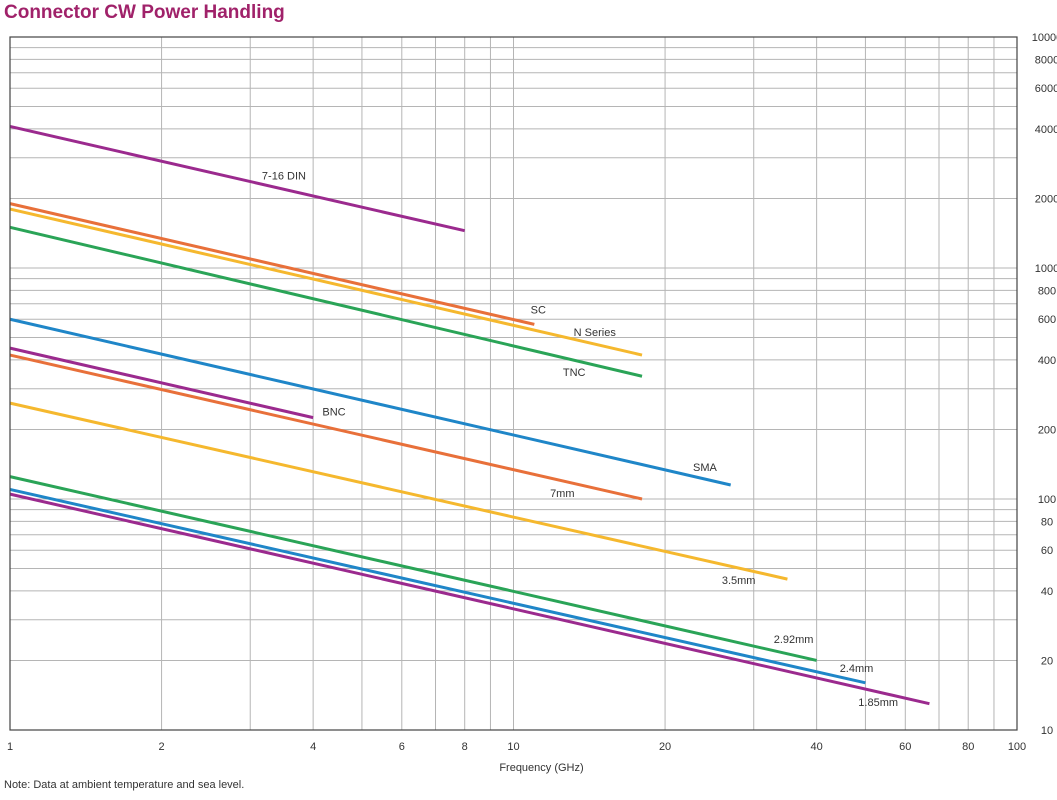 Image resolution: width=1057 pixels, height=800 pixels. I want to click on series-label: SC, so click(538, 310).